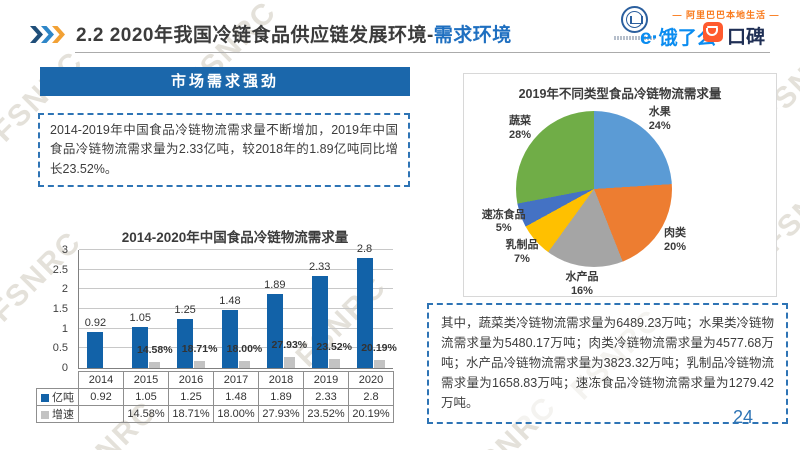  I want to click on growth-bar-2016, so click(200, 364).